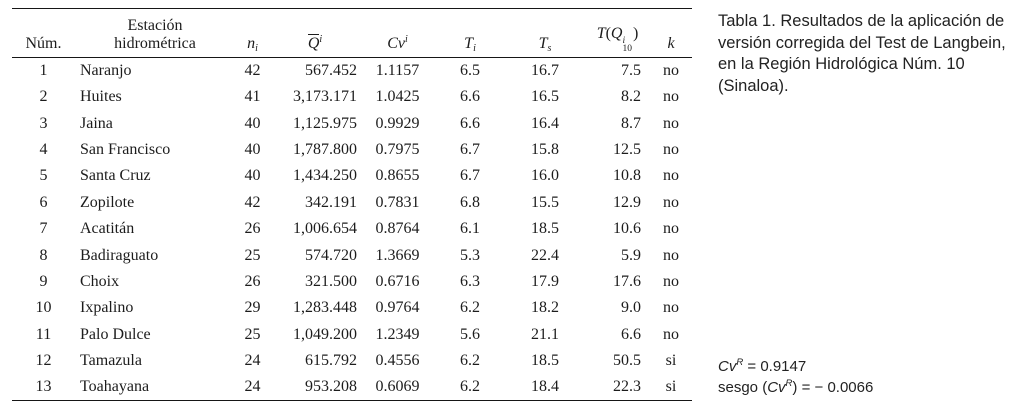 Image resolution: width=1032 pixels, height=409 pixels. What do you see at coordinates (470, 44) in the screenshot?
I see `header-t-i: Ti` at bounding box center [470, 44].